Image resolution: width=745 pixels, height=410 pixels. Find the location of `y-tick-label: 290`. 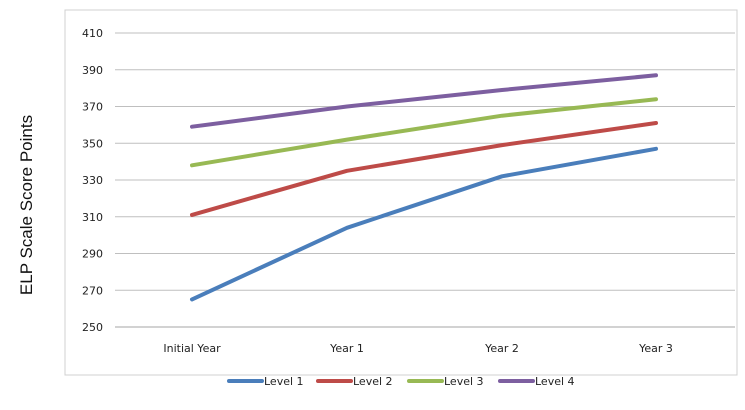

y-tick-label: 290 is located at coordinates (92, 254).